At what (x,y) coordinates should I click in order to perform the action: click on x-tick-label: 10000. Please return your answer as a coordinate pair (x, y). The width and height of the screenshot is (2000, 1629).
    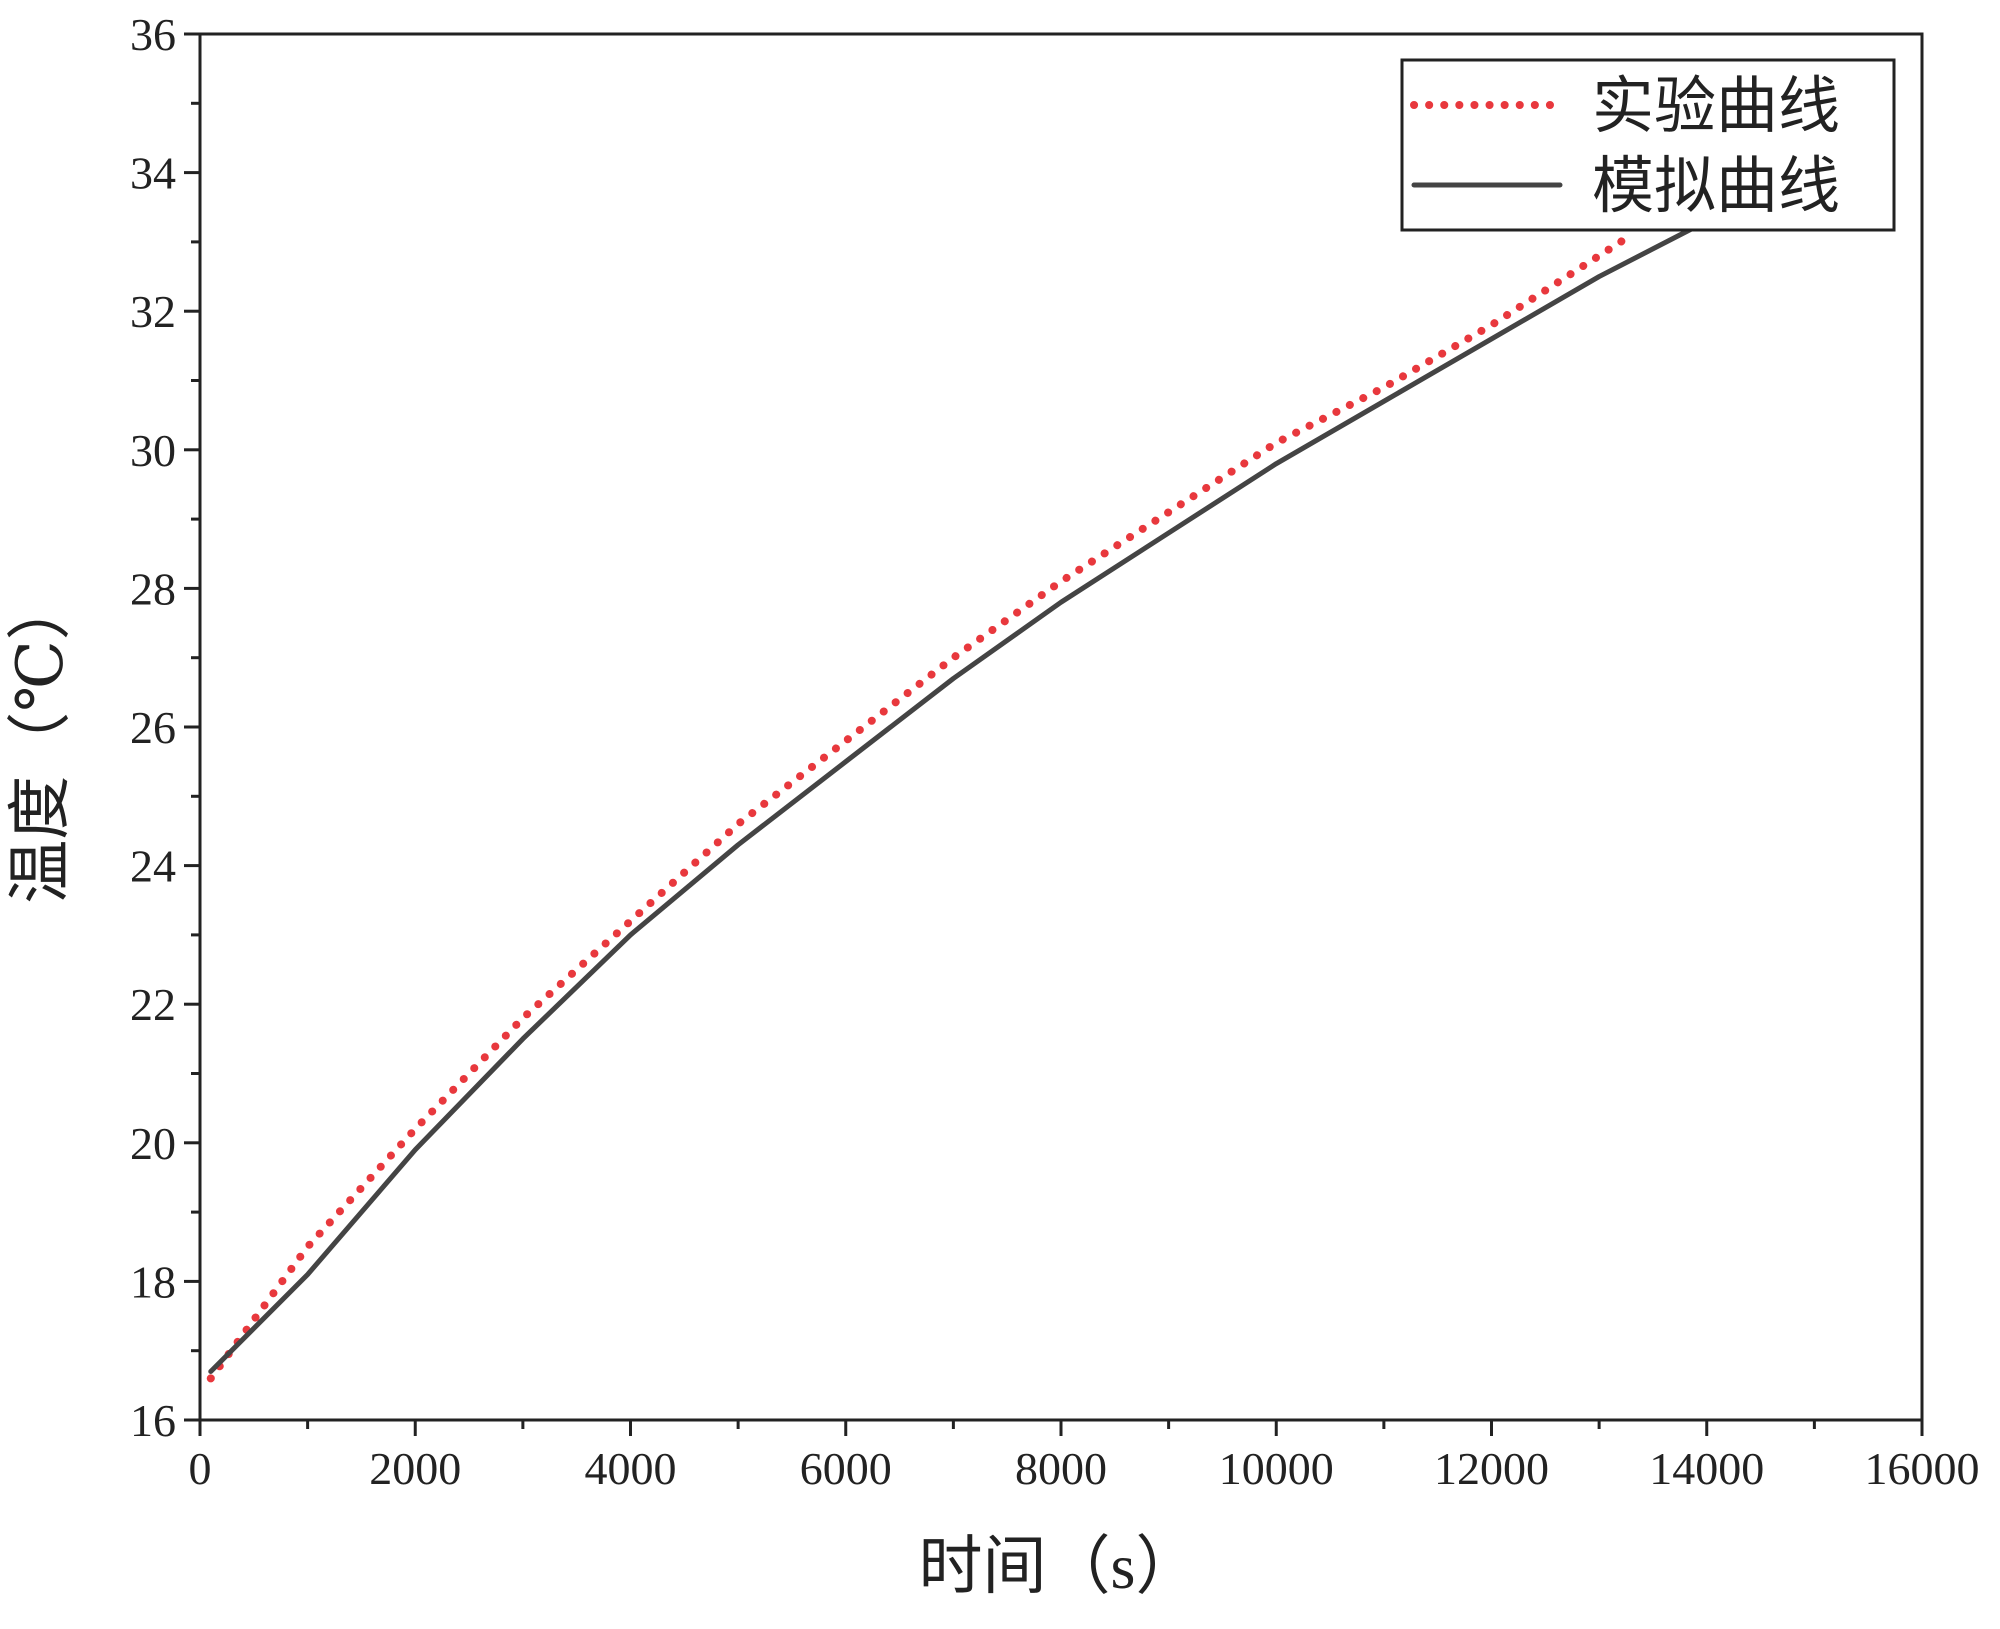
    Looking at the image, I should click on (1276, 1468).